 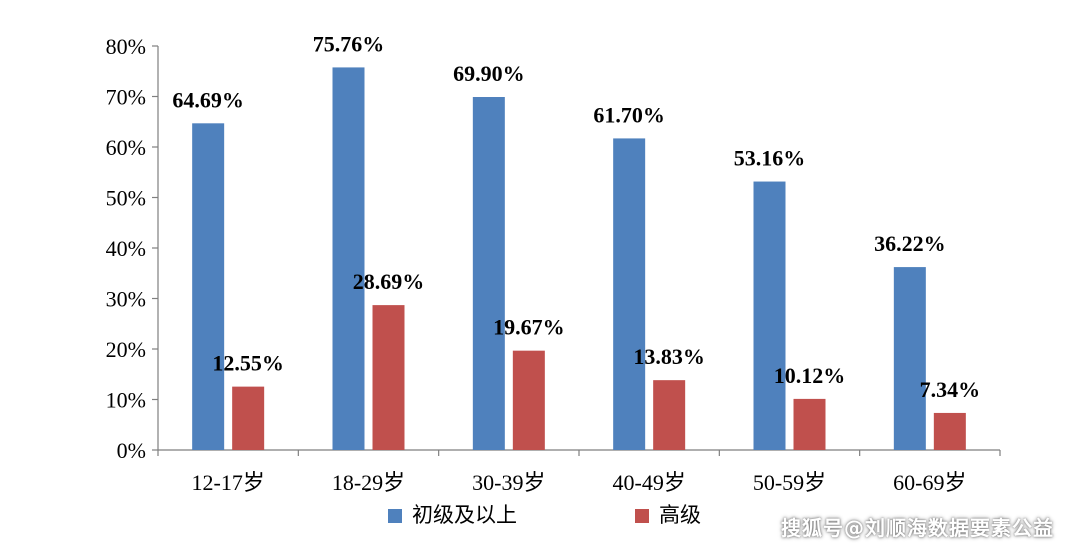 What do you see at coordinates (368, 482) in the screenshot?
I see `x-tick-label: 18-29岁` at bounding box center [368, 482].